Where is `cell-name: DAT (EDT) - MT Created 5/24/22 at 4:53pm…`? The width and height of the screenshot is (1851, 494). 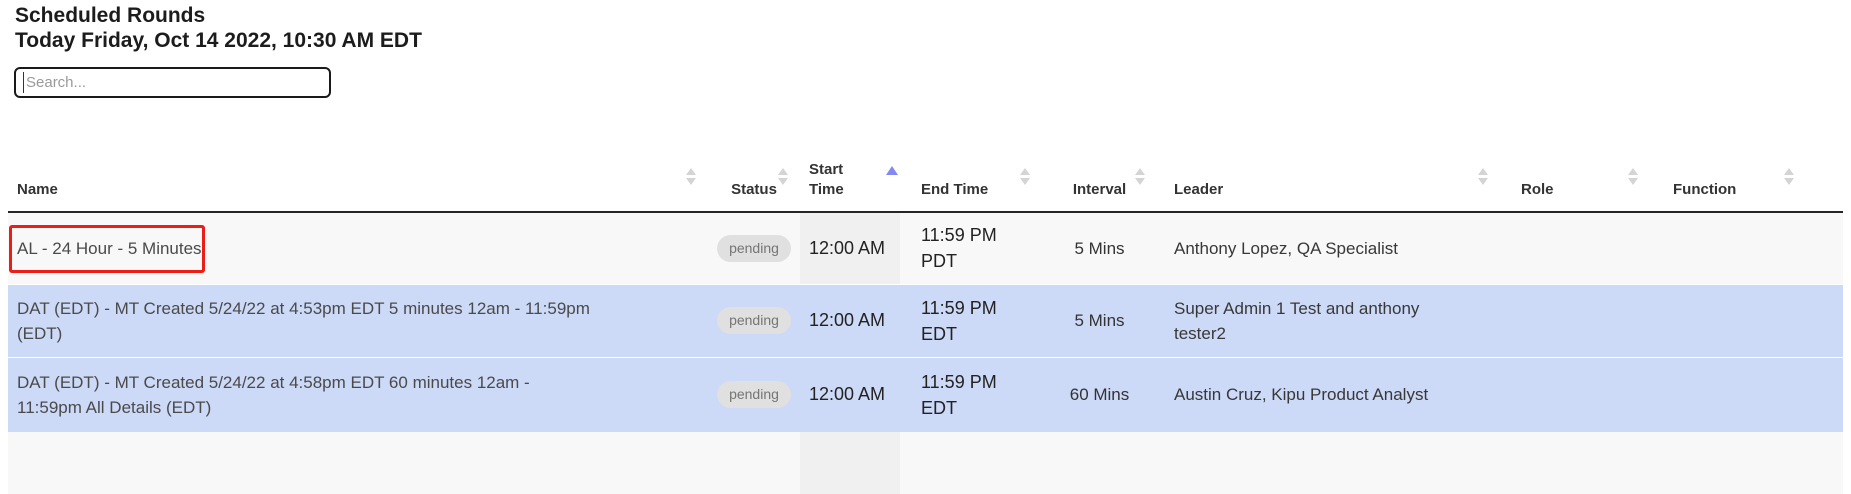 cell-name: DAT (EDT) - MT Created 5/24/22 at 4:53pm… is located at coordinates (303, 320).